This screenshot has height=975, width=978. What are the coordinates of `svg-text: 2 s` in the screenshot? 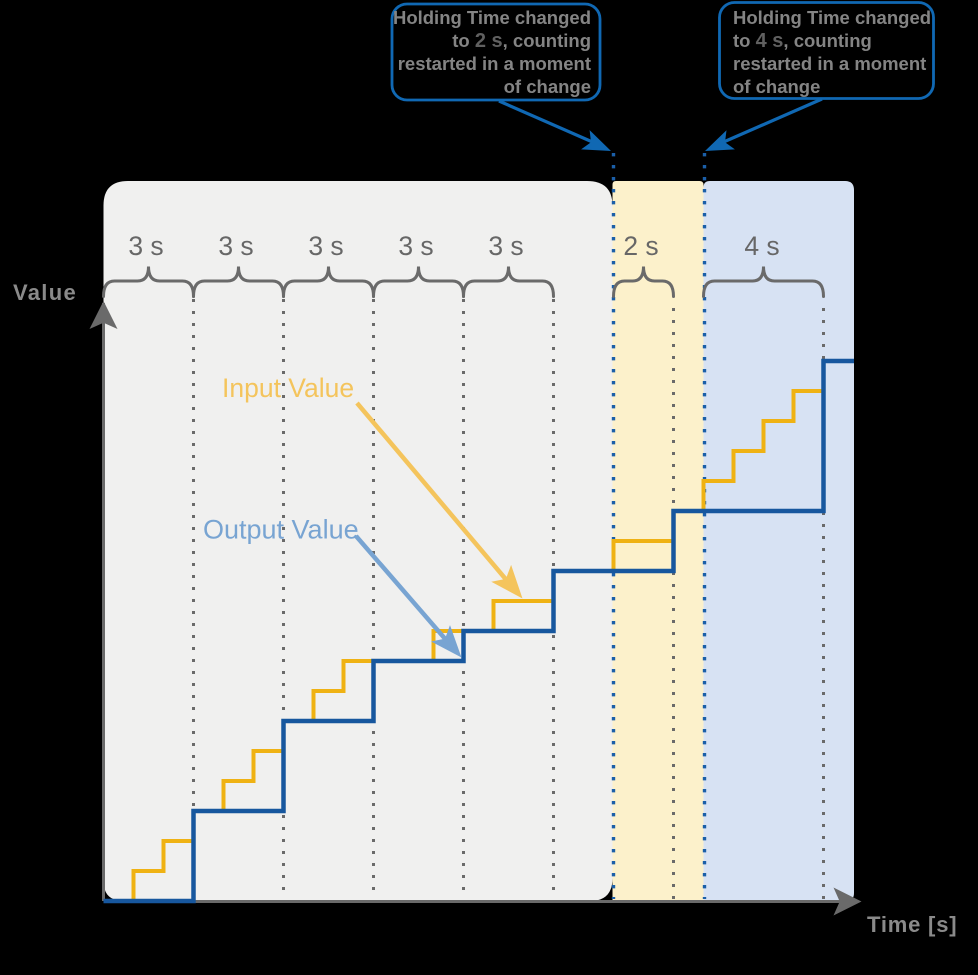 It's located at (640, 246).